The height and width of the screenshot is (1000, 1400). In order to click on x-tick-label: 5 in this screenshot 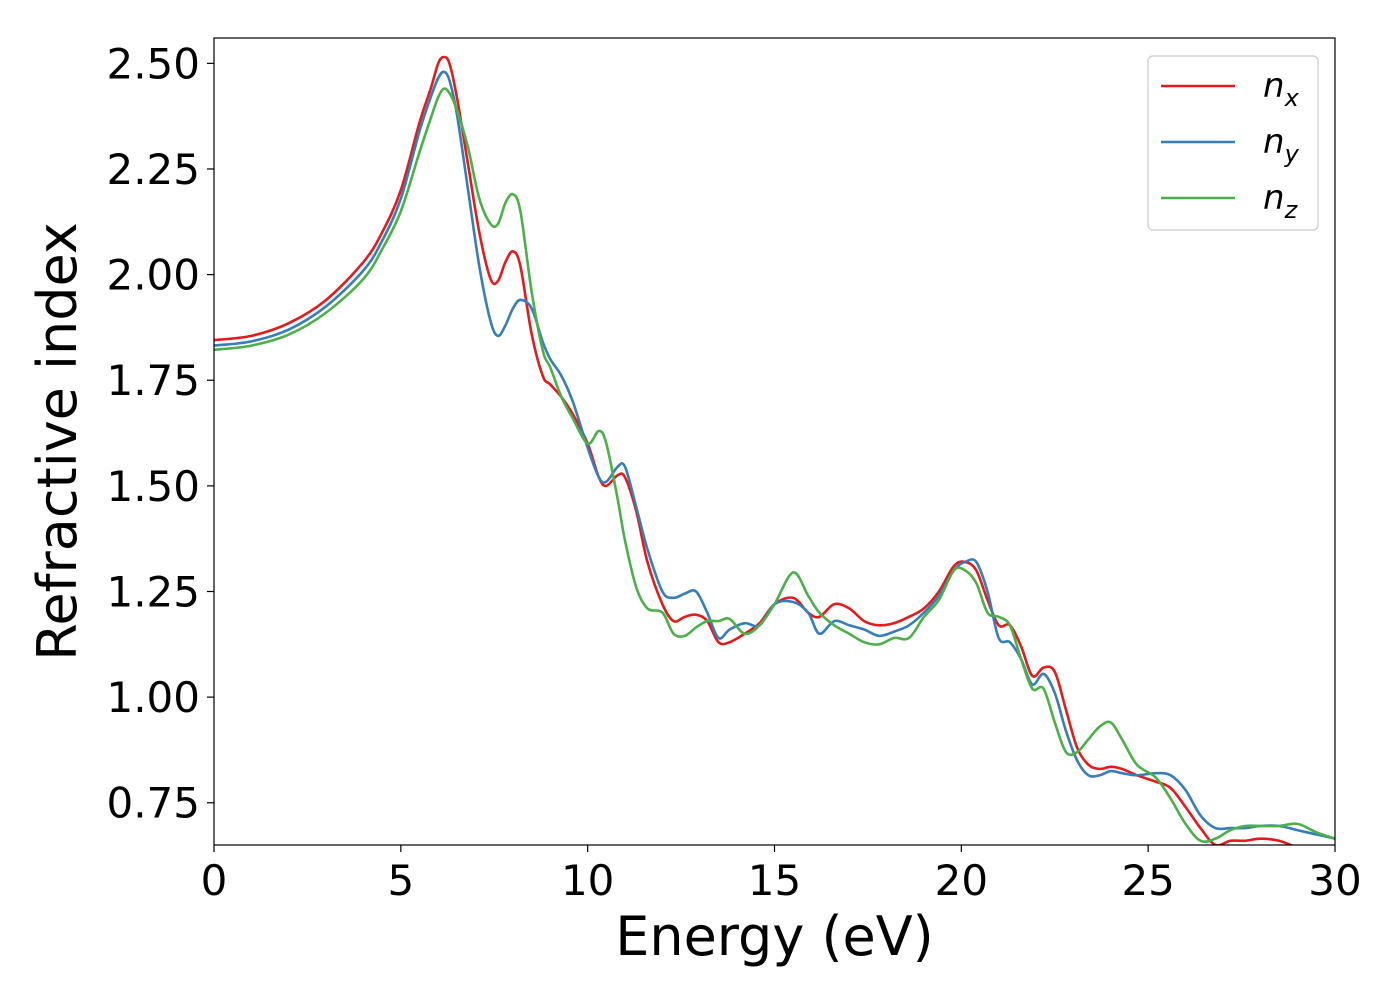, I will do `click(400, 880)`.